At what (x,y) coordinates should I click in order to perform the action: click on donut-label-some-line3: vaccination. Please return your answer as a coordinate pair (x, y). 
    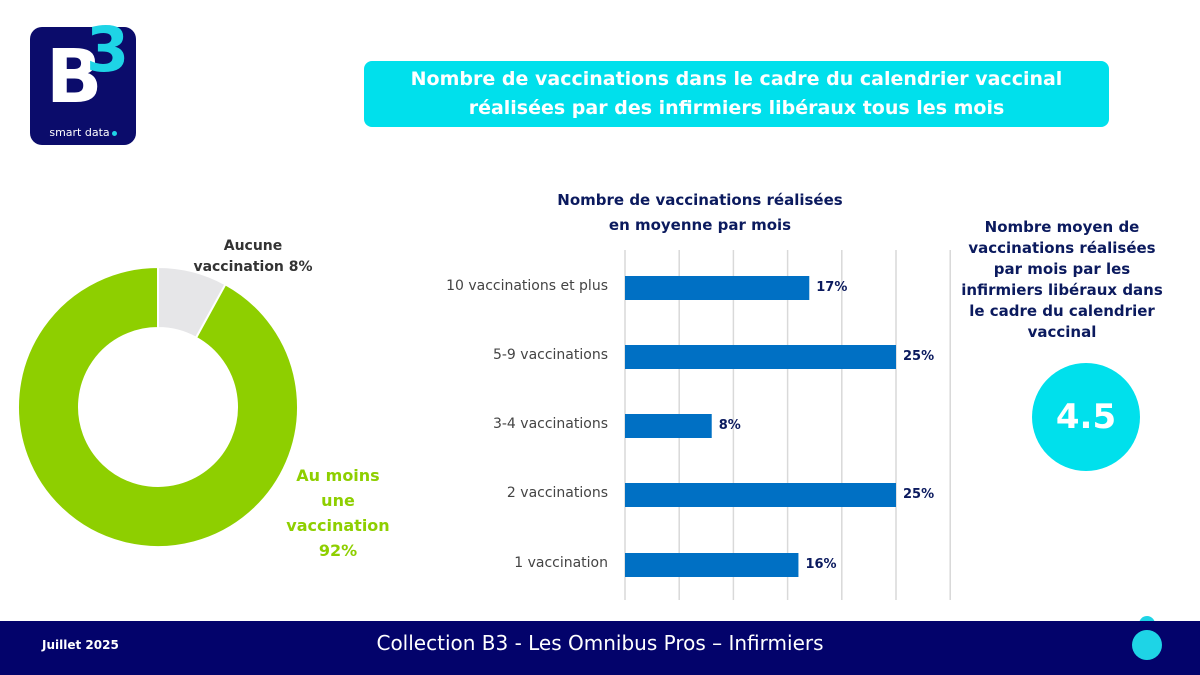
    Looking at the image, I should click on (338, 525).